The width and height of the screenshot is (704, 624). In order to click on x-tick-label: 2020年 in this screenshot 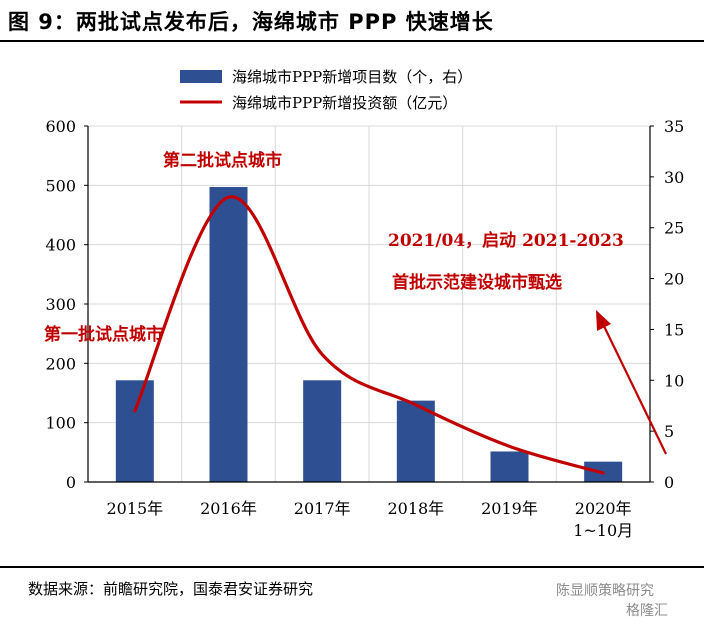, I will do `click(603, 508)`.